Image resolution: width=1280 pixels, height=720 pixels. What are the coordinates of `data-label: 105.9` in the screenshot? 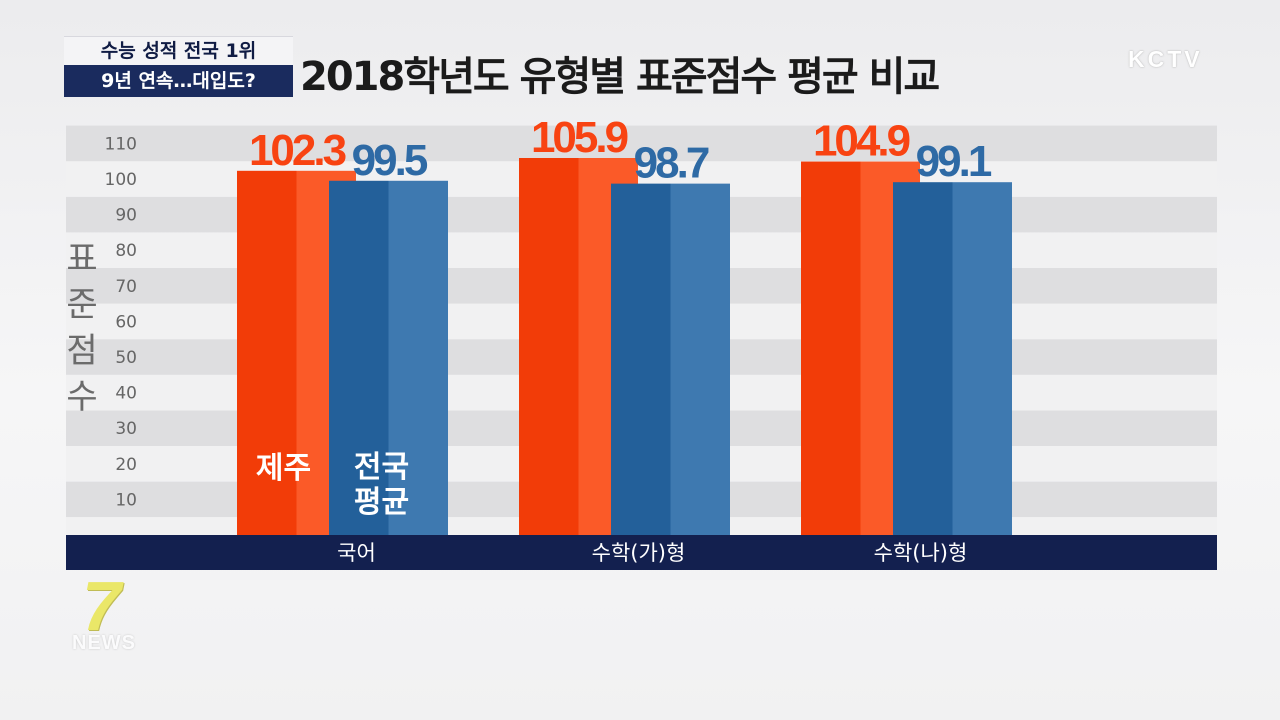 It's located at (579, 137).